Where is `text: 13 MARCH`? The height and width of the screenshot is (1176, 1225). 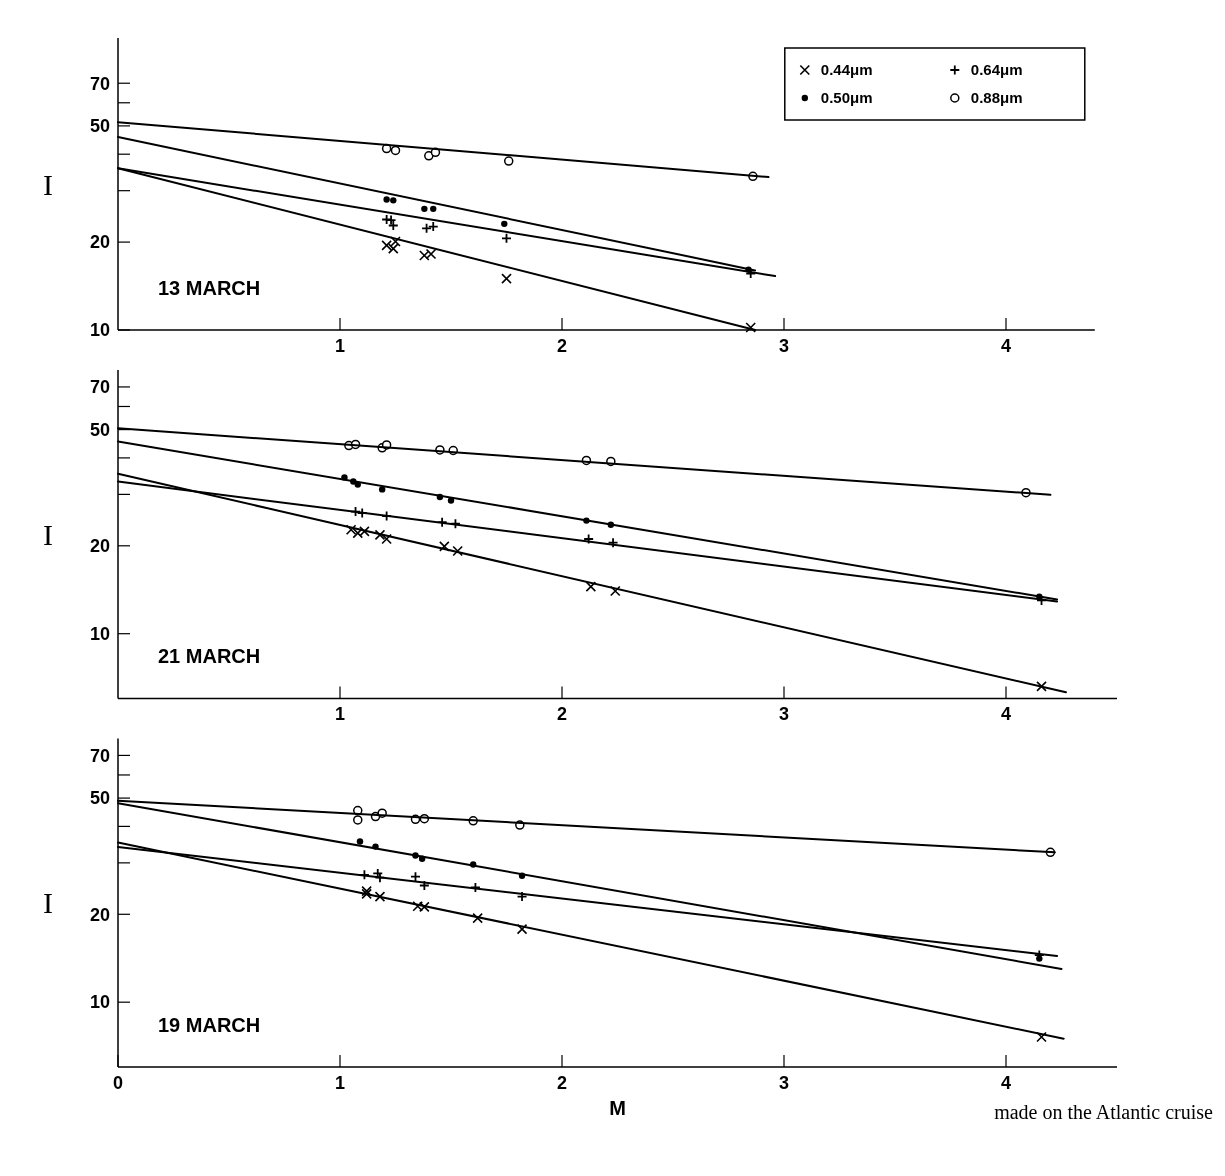
text: 13 MARCH is located at coordinates (209, 288).